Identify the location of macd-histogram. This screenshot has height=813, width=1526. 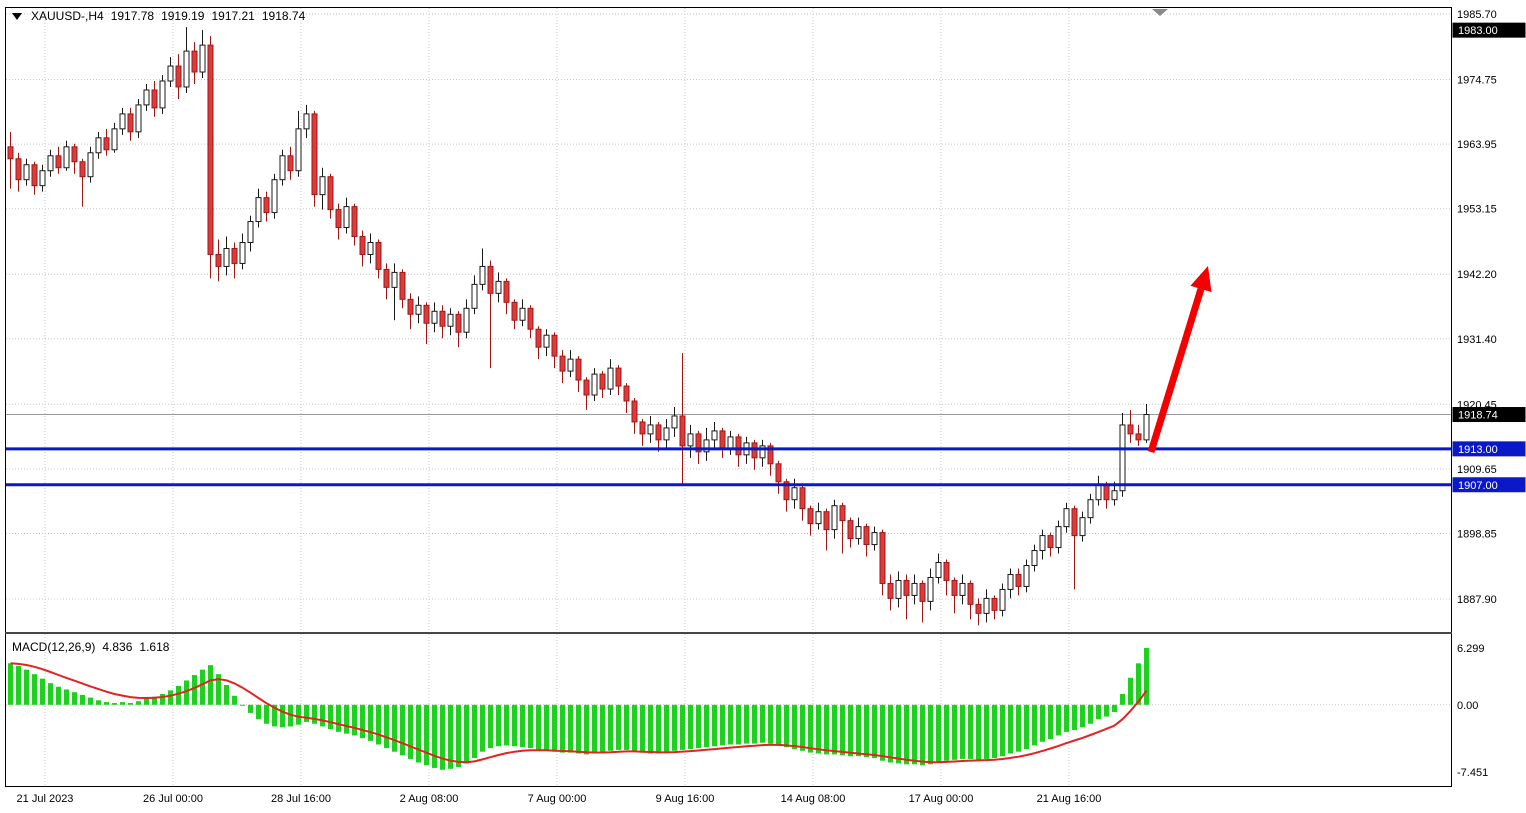
(578, 708).